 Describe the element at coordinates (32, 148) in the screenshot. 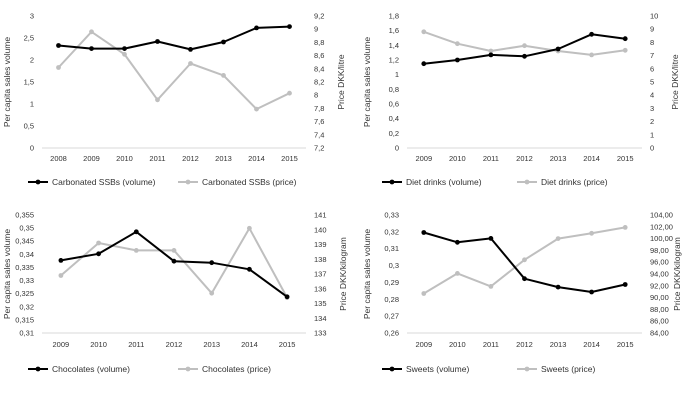

I see `carbonated-ssbs-left-tick-label: 0` at that location.